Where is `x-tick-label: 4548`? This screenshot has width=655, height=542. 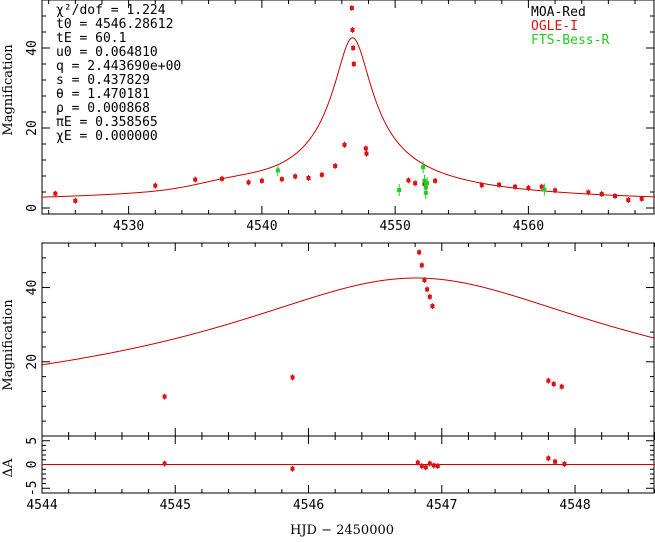
x-tick-label: 4548 is located at coordinates (574, 505).